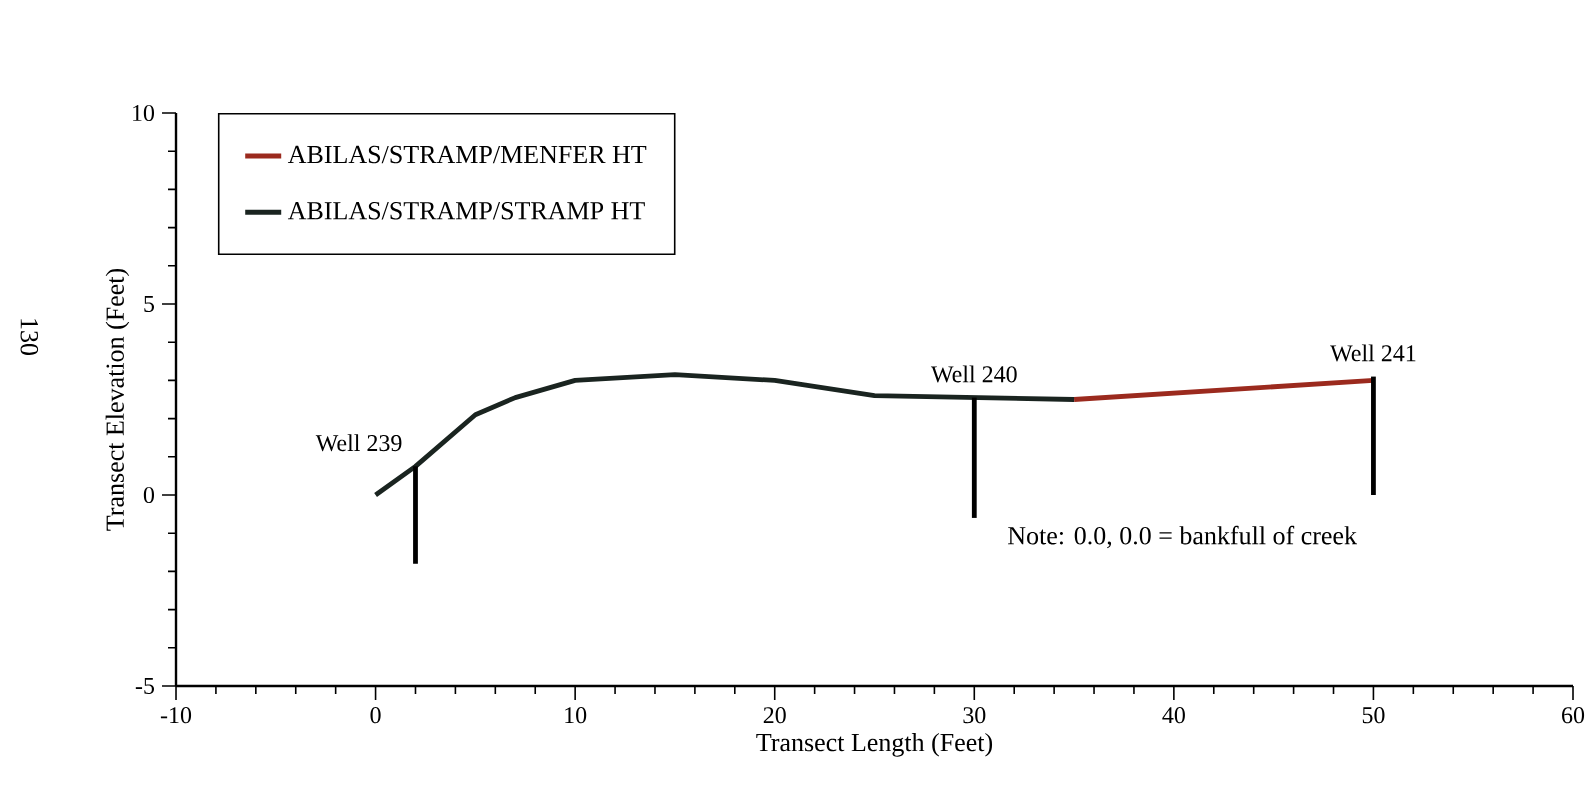 The width and height of the screenshot is (1593, 799). Describe the element at coordinates (117, 399) in the screenshot. I see `y-axis-title: Transect Elevation (Feet)` at that location.